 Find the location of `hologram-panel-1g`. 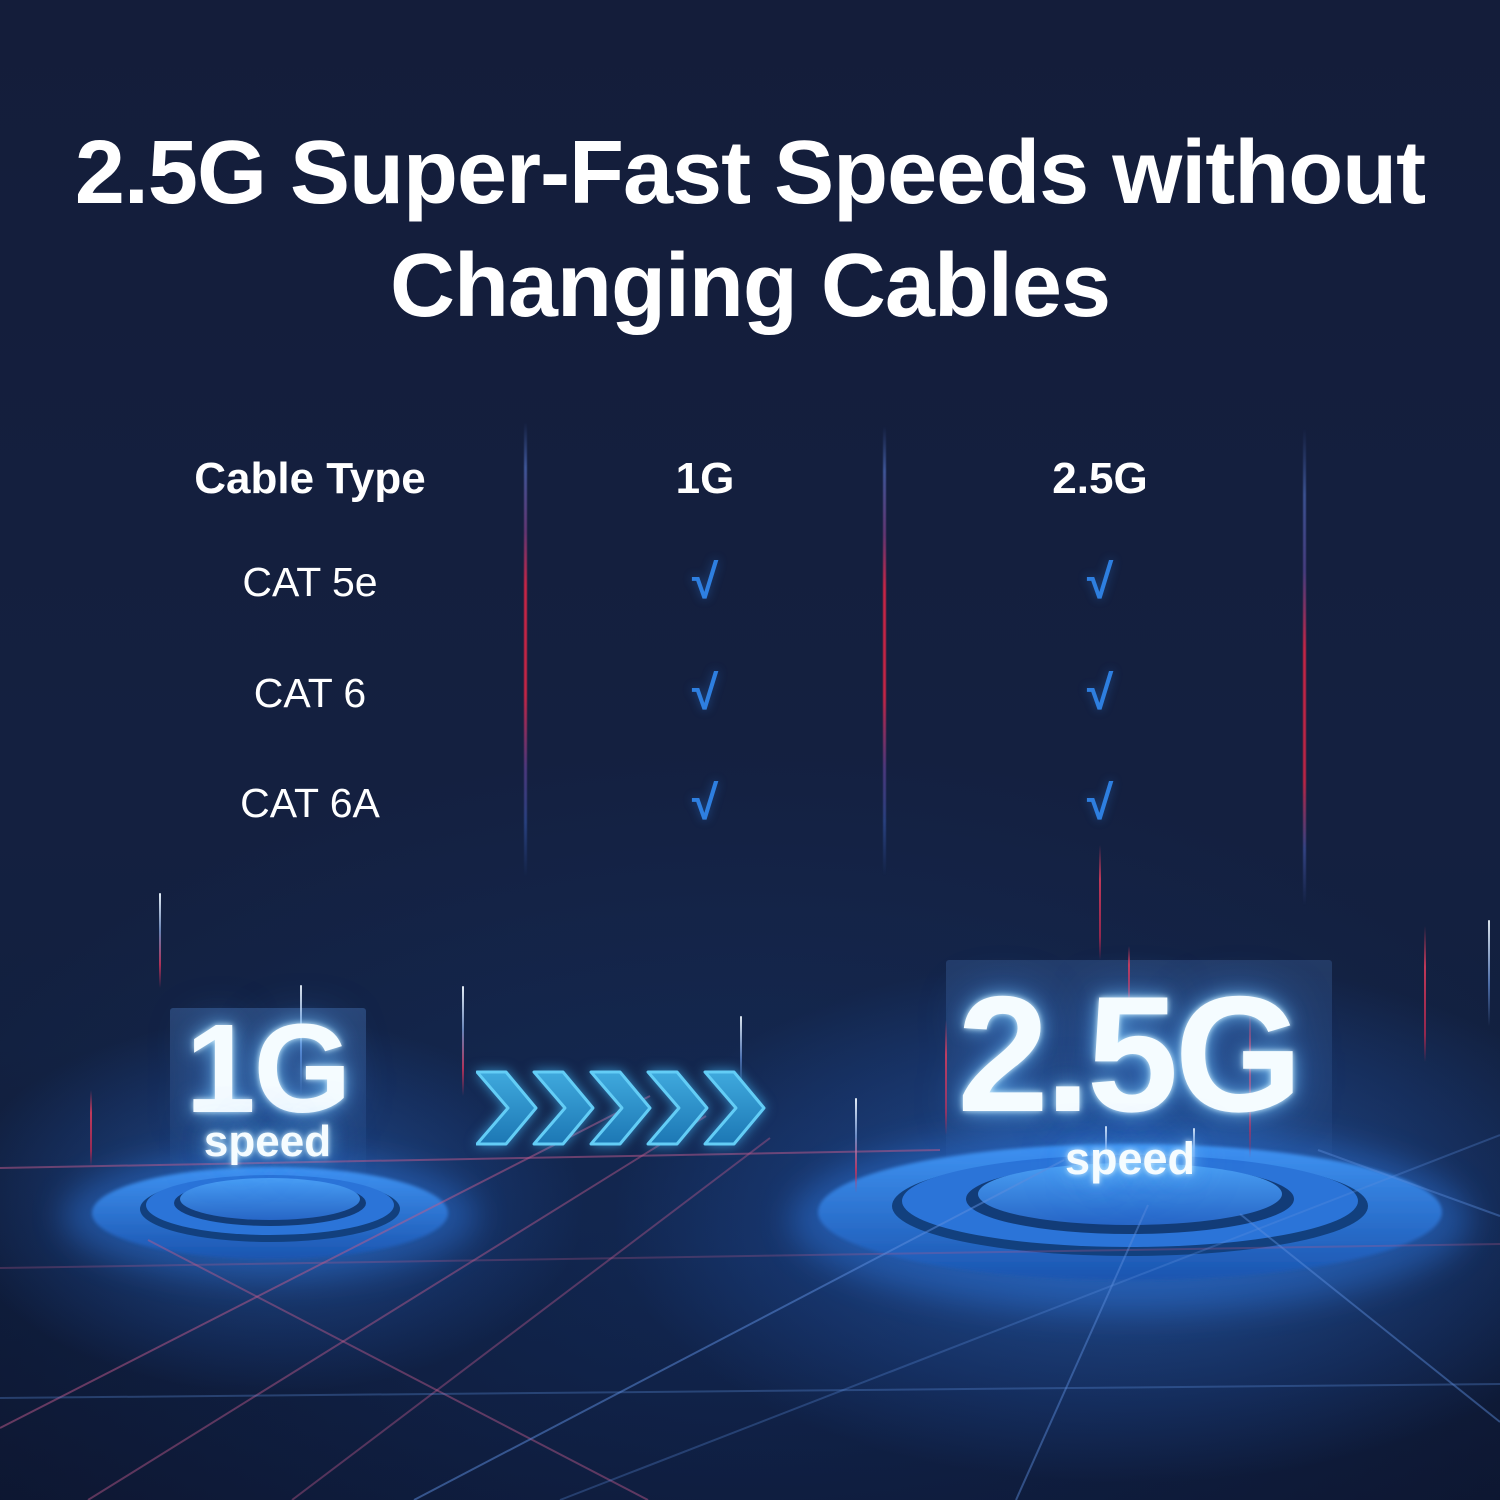

hologram-panel-1g is located at coordinates (268, 1095).